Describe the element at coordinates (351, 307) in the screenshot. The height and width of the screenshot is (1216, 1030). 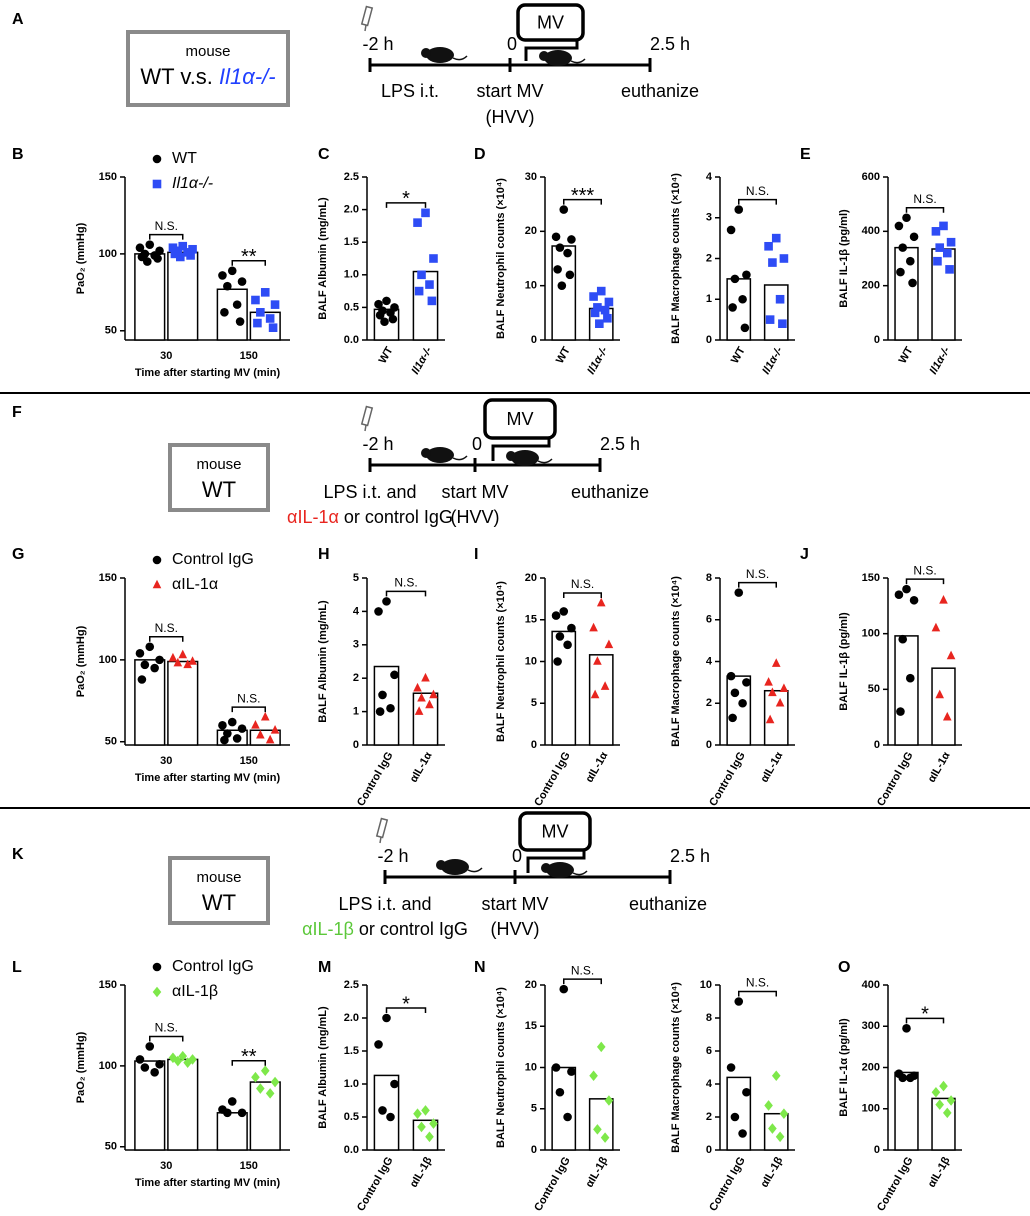
I see `y-tick-label: 0.5` at that location.